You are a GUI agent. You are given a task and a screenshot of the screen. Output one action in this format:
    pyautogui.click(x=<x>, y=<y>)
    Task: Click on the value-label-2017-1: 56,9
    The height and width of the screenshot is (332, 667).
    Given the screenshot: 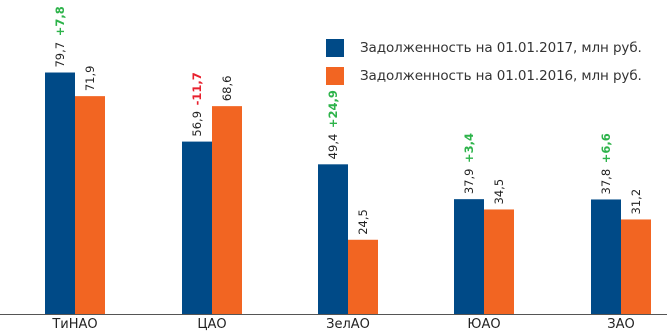 What is the action you would take?
    pyautogui.click(x=197, y=124)
    